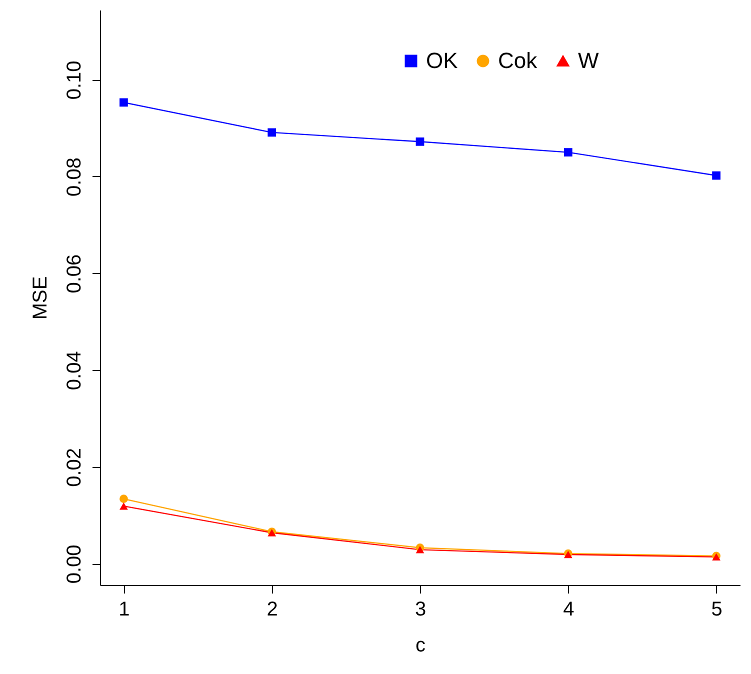 The width and height of the screenshot is (751, 674). I want to click on x-tick-label: 5, so click(716, 609).